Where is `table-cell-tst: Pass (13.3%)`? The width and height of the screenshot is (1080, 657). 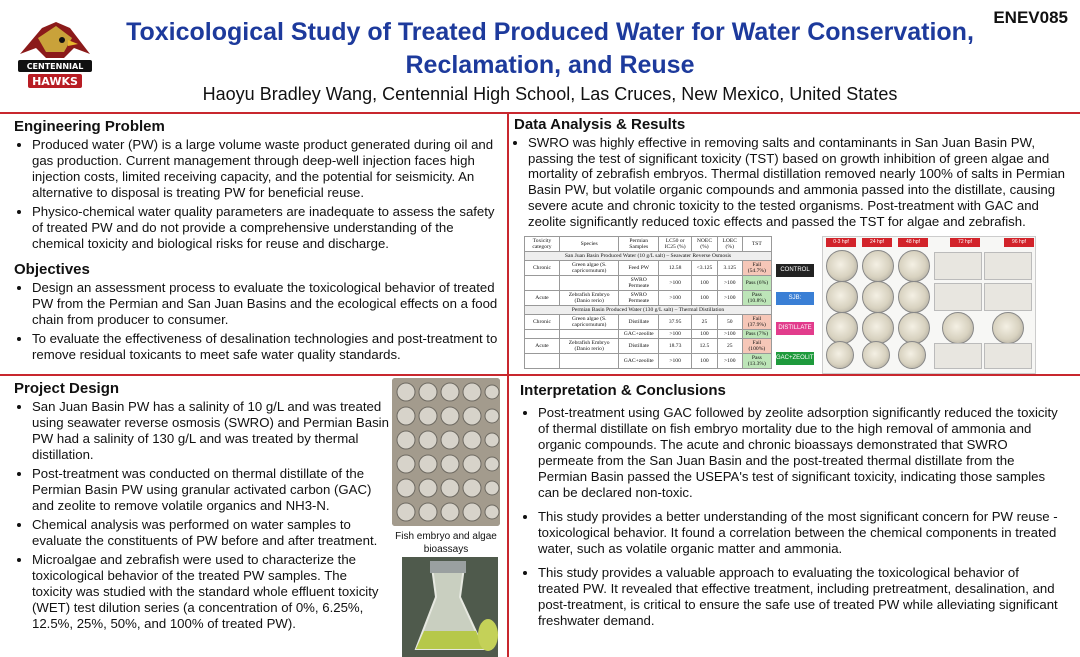
table-cell-tst: Pass (13.3%) is located at coordinates (756, 361).